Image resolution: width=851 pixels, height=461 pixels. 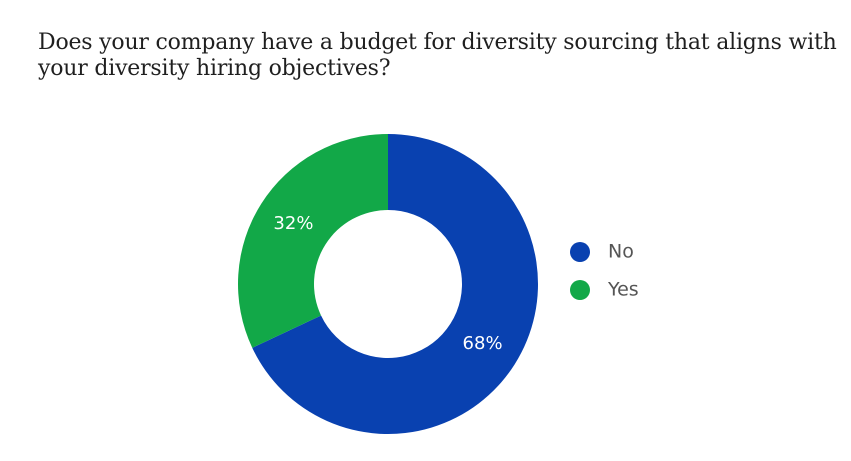 What do you see at coordinates (604, 271) in the screenshot?
I see `legend: No Yes` at bounding box center [604, 271].